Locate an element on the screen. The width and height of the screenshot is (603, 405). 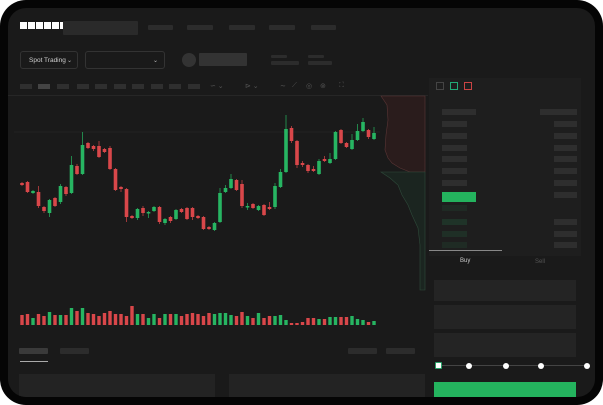
settings-icon: ⊚ is located at coordinates (323, 86).